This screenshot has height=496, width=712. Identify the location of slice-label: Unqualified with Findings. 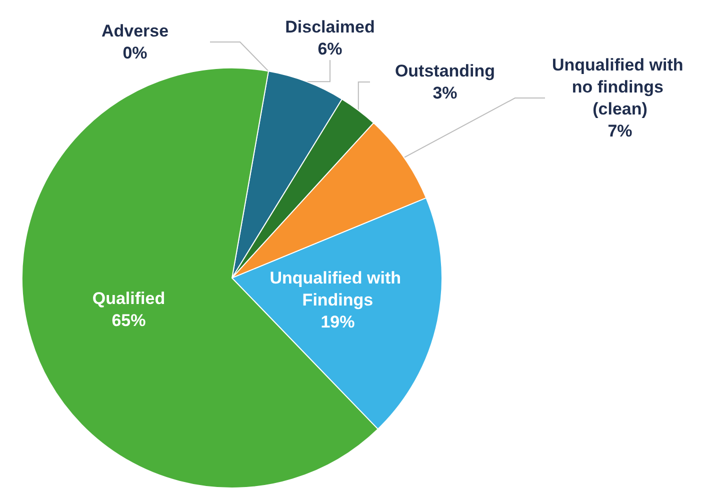
(338, 289).